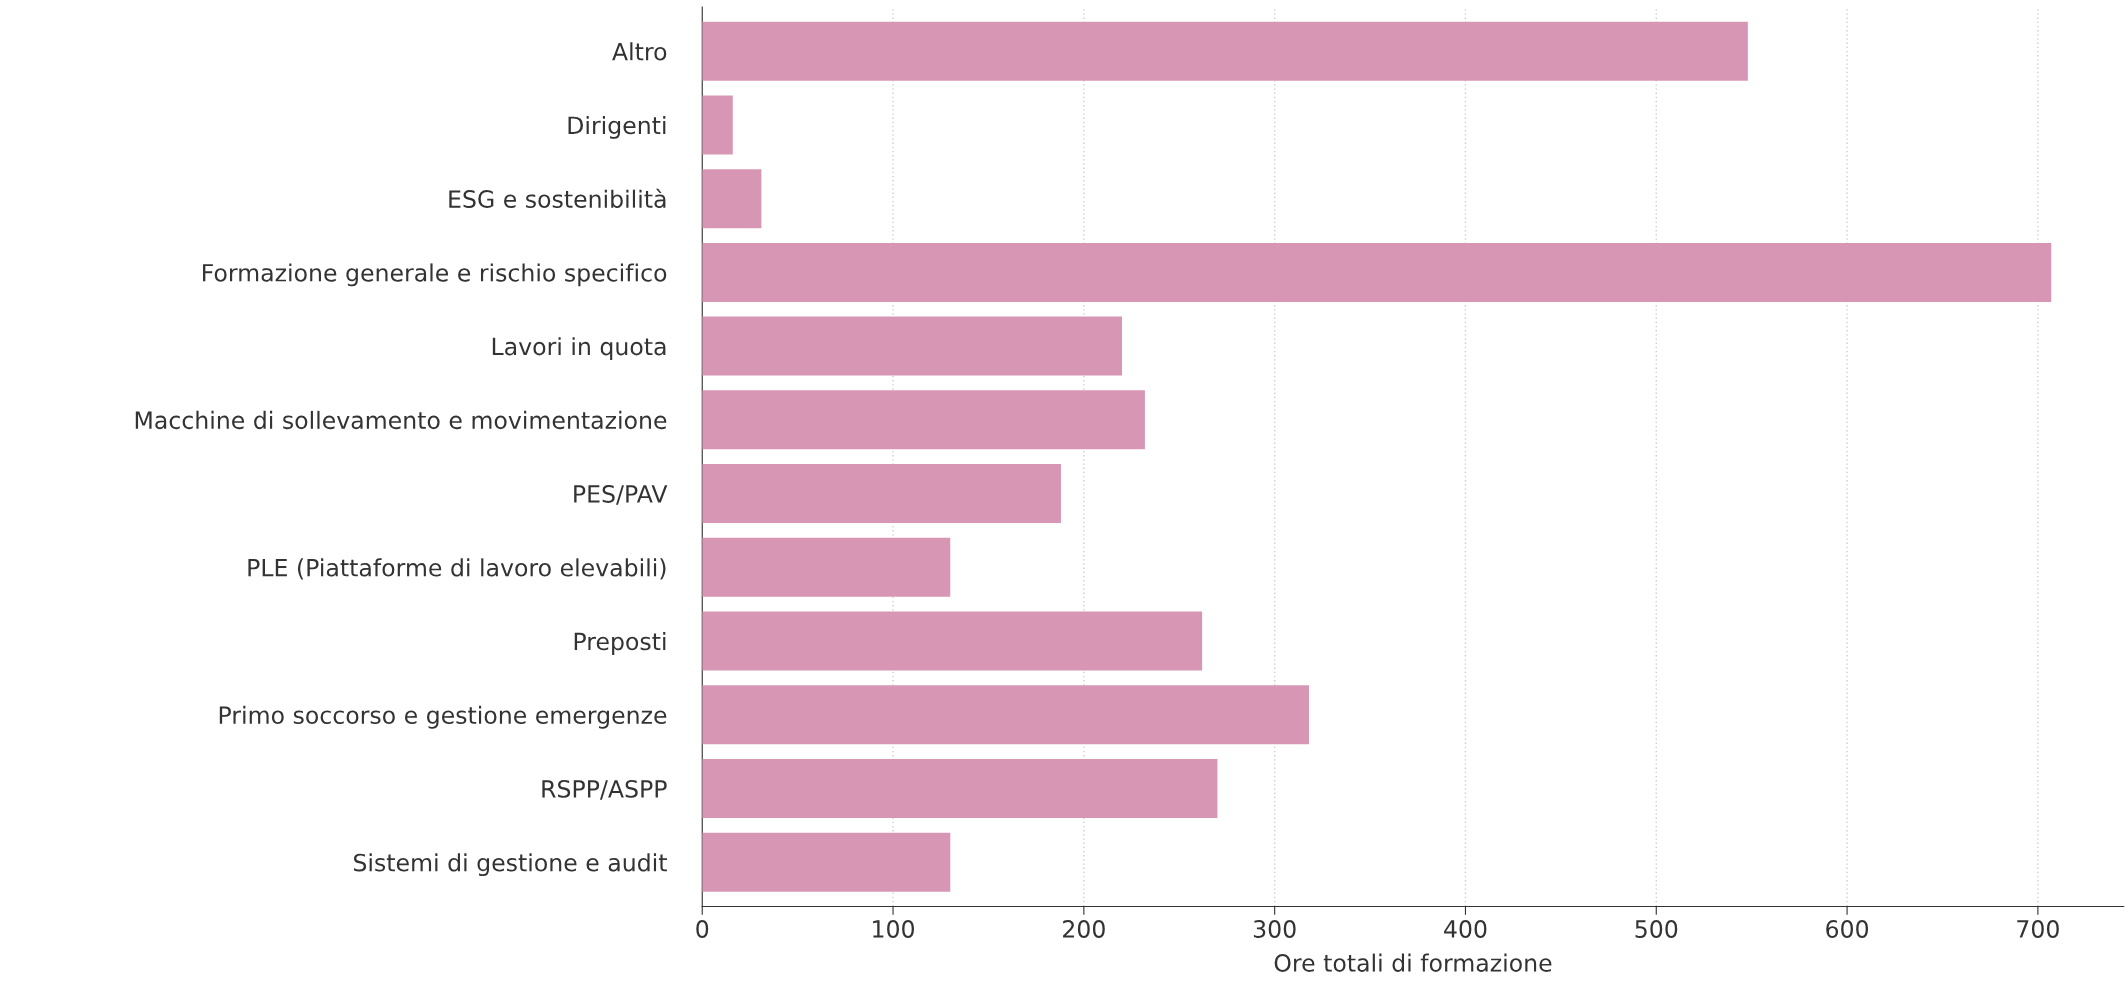 This screenshot has width=2128, height=995. Describe the element at coordinates (1413, 962) in the screenshot. I see `x-axis-title: Ore totali di formazione` at that location.